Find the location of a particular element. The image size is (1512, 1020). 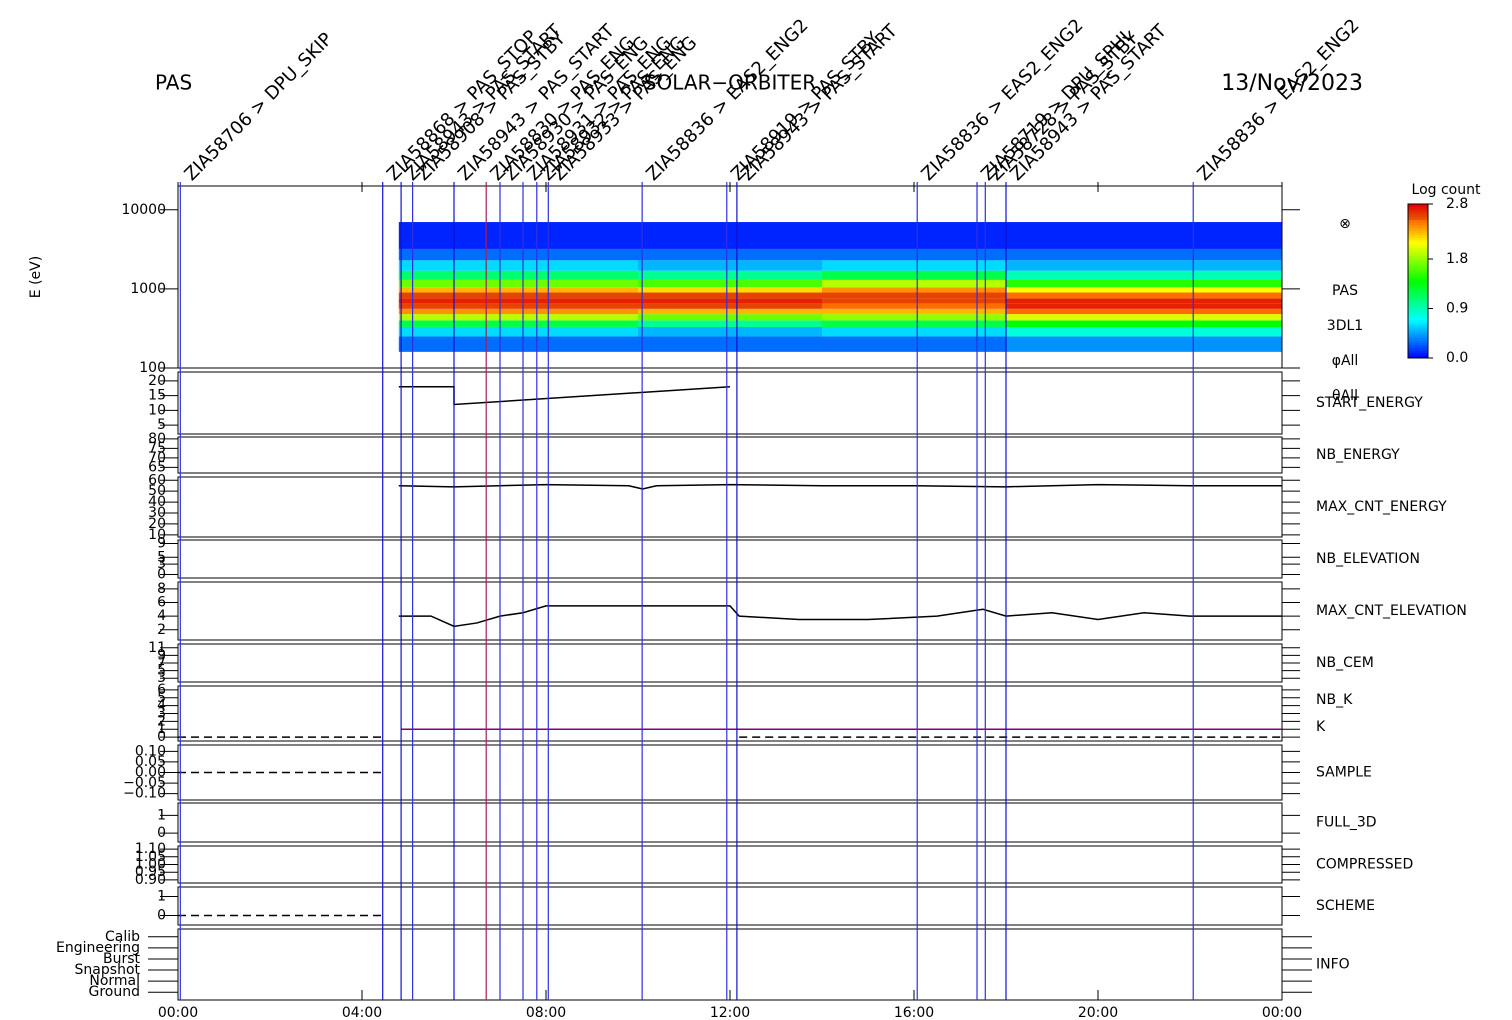

y-category-label: Calib is located at coordinates (122, 937).